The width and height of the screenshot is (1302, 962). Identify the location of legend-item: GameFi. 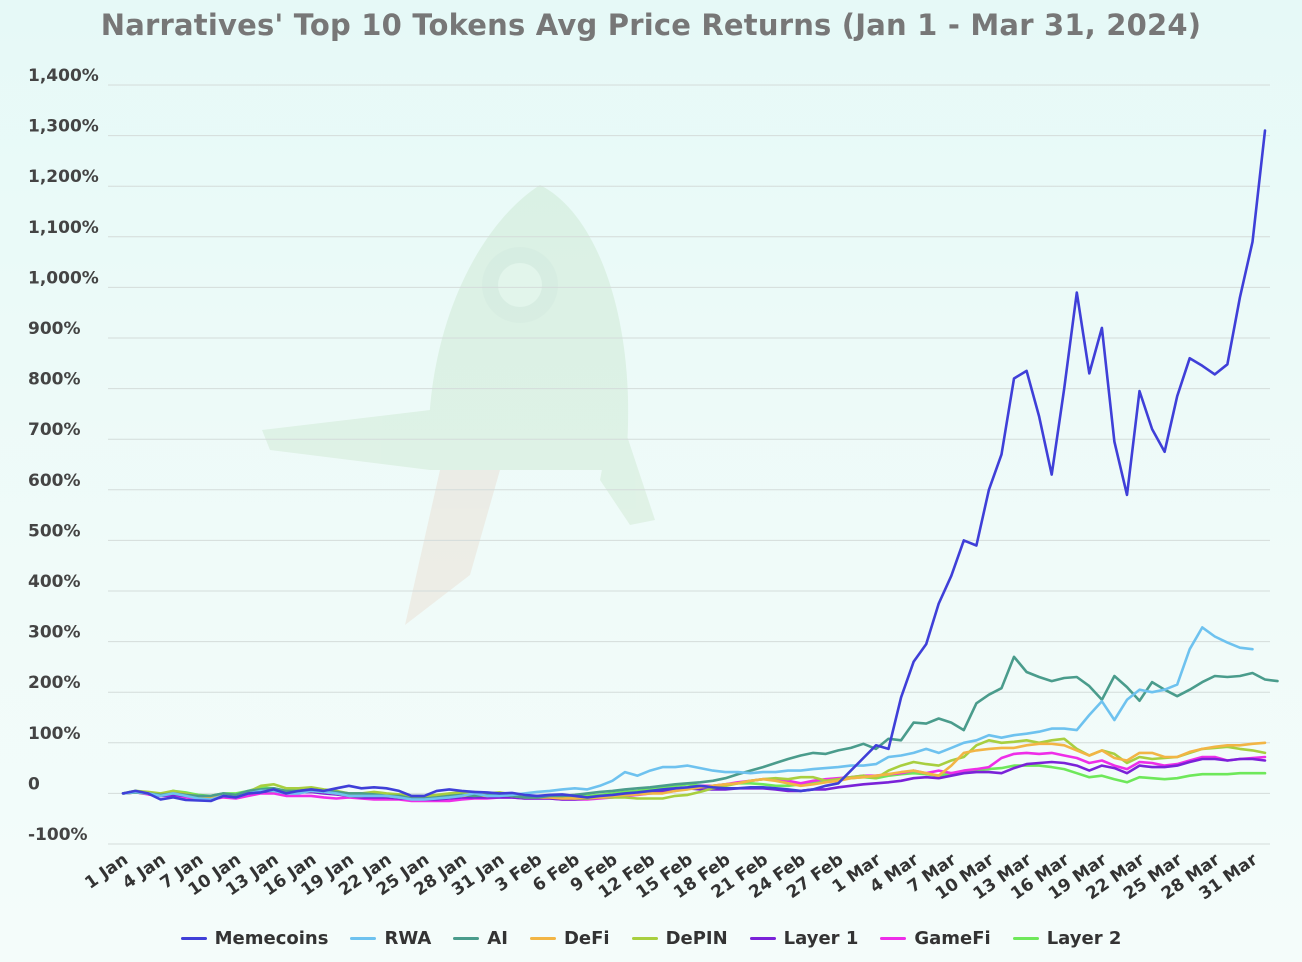
(935, 938).